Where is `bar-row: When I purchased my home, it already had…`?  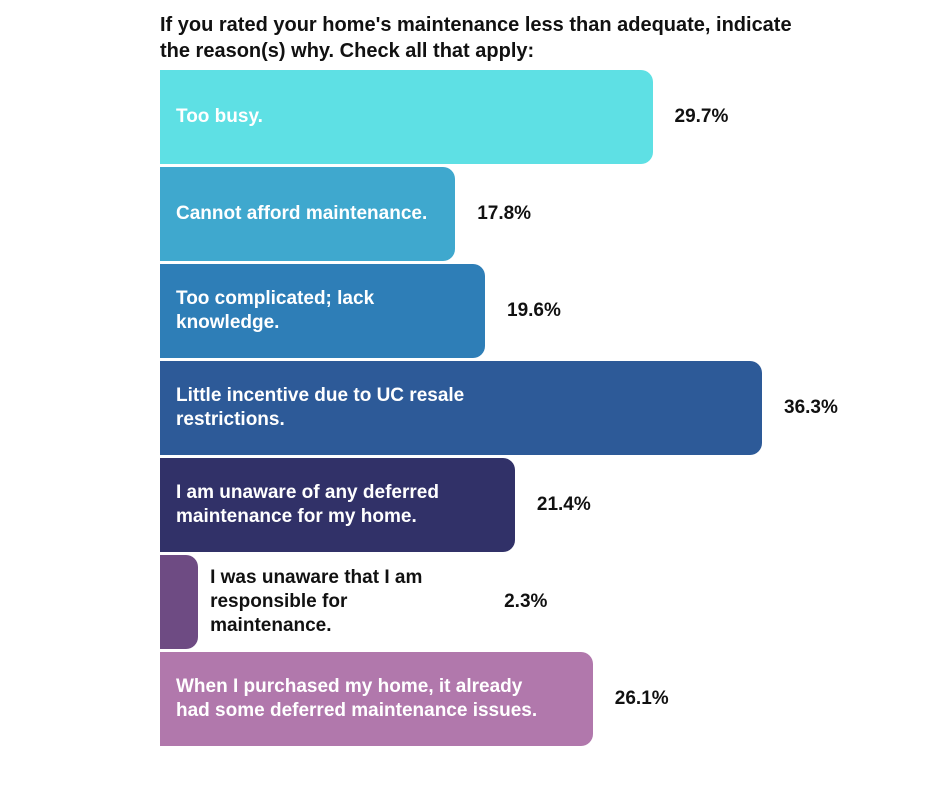
bar-row: When I purchased my home, it already had… is located at coordinates (550, 699).